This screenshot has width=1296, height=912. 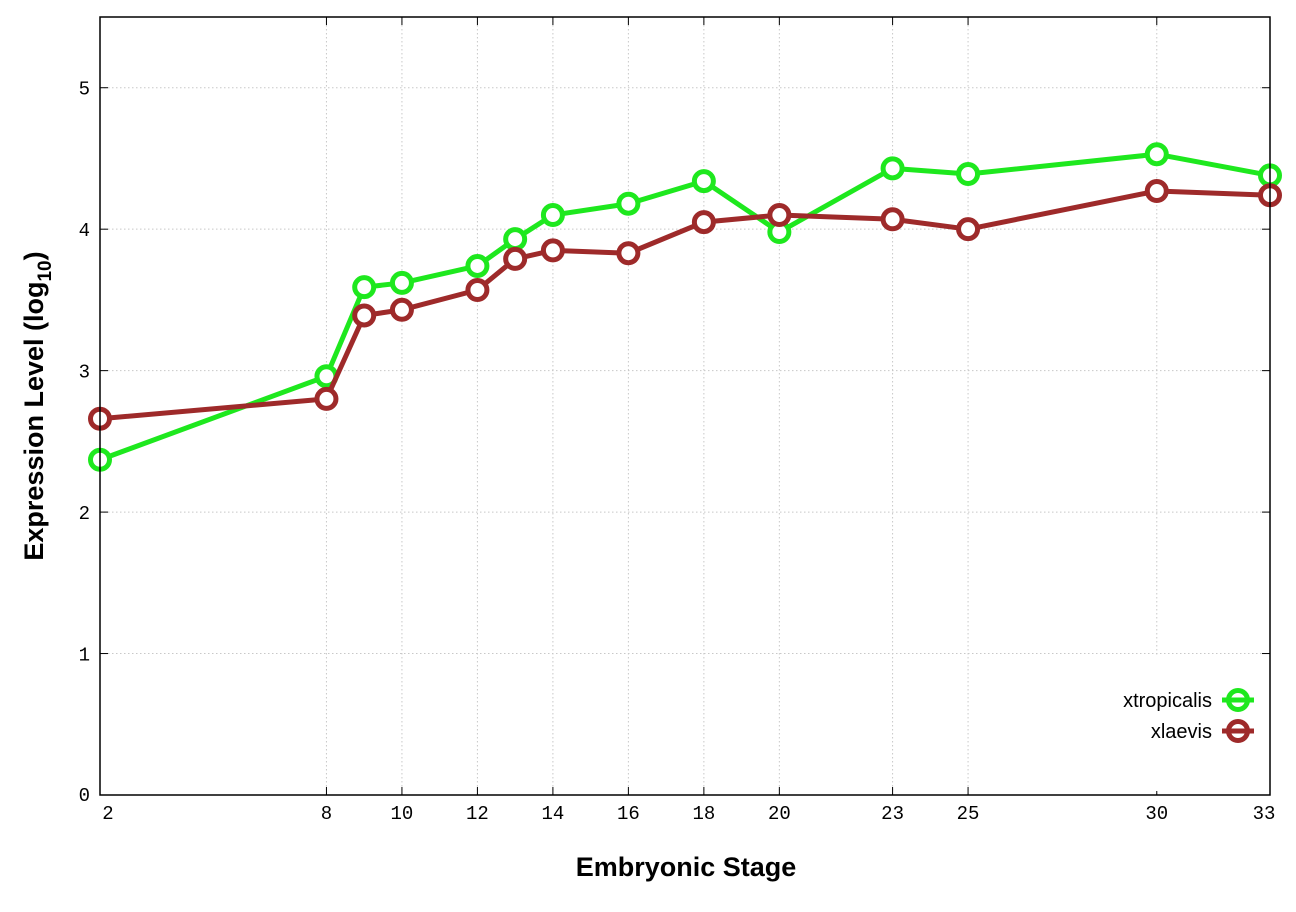 What do you see at coordinates (1264, 814) in the screenshot?
I see `x-tick-label: 33` at bounding box center [1264, 814].